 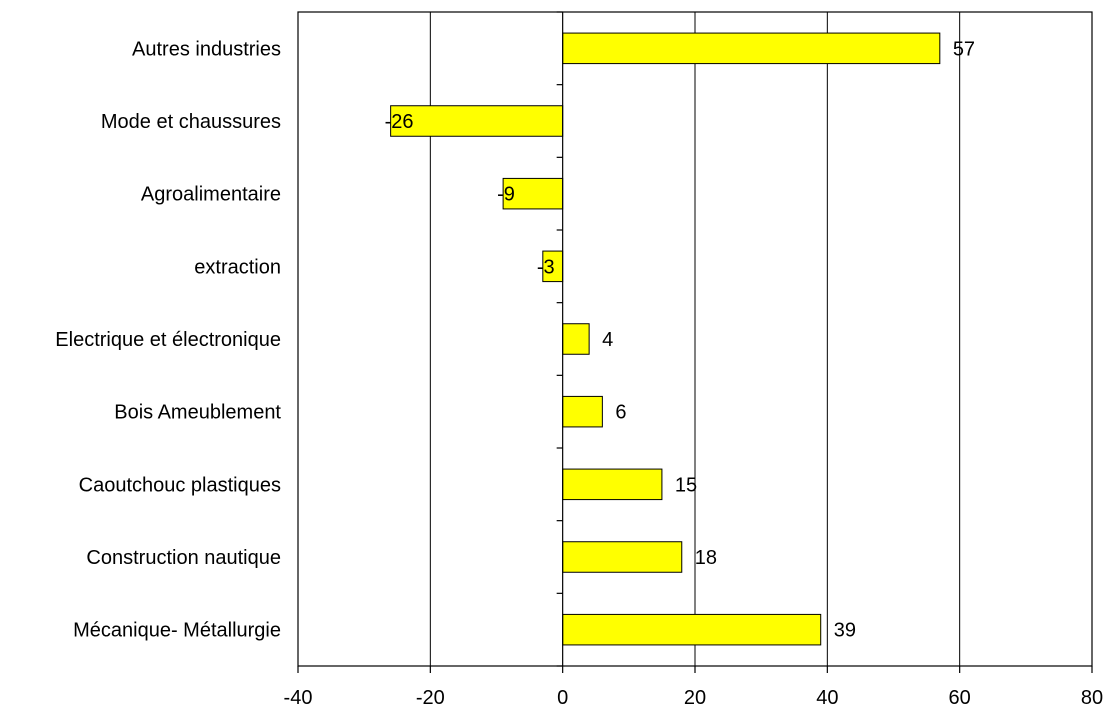 What do you see at coordinates (177, 631) in the screenshot?
I see `category-label-9: Mécanique- Métallurgie` at bounding box center [177, 631].